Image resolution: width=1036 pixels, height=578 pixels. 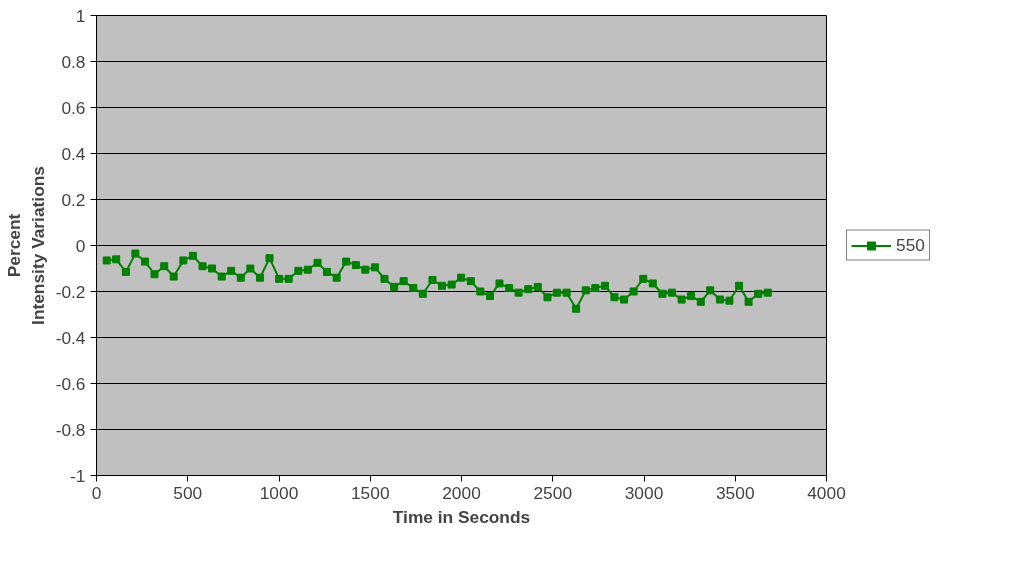 I want to click on x-tick-label: 1500, so click(x=370, y=492).